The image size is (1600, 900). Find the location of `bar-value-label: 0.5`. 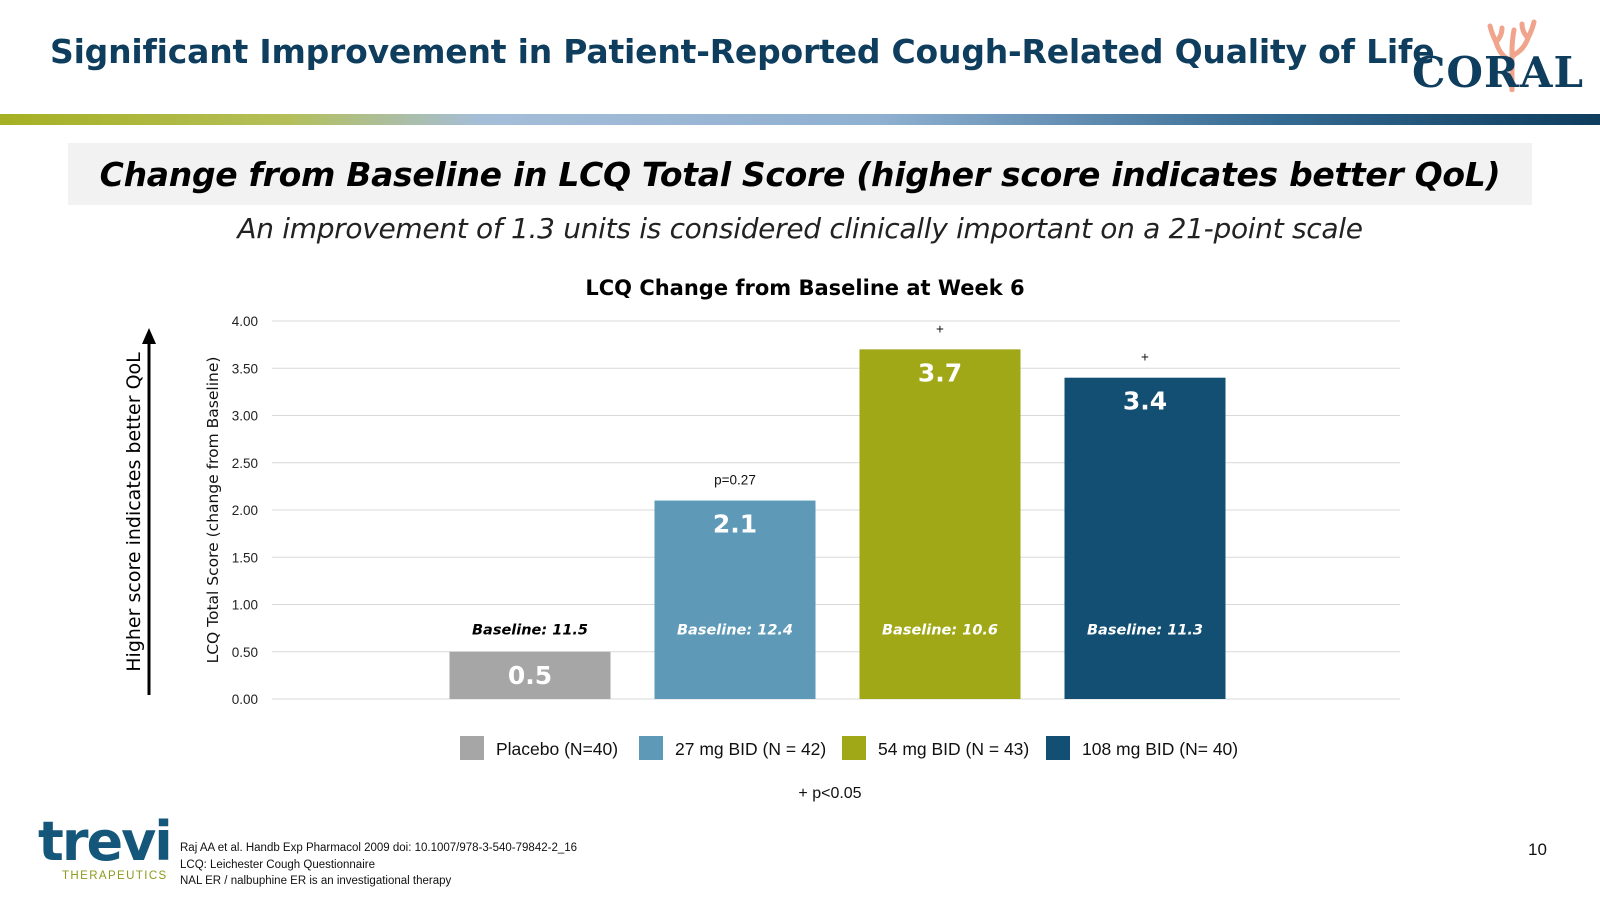

bar-value-label: 0.5 is located at coordinates (530, 675).